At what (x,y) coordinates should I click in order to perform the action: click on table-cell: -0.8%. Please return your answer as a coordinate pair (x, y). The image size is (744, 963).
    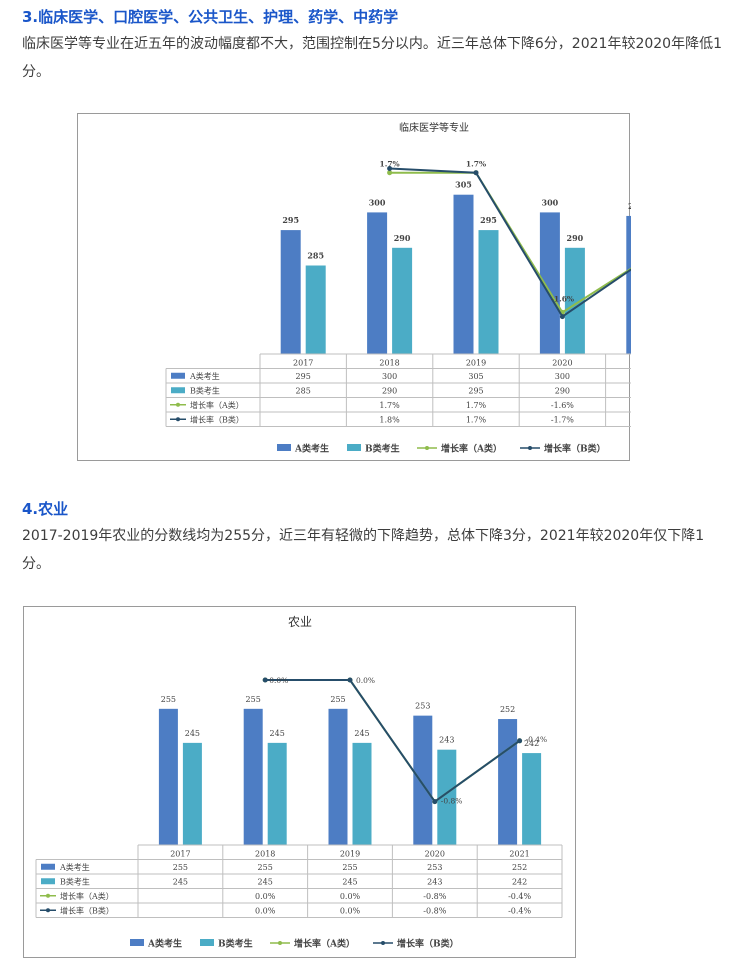
    Looking at the image, I should click on (434, 910).